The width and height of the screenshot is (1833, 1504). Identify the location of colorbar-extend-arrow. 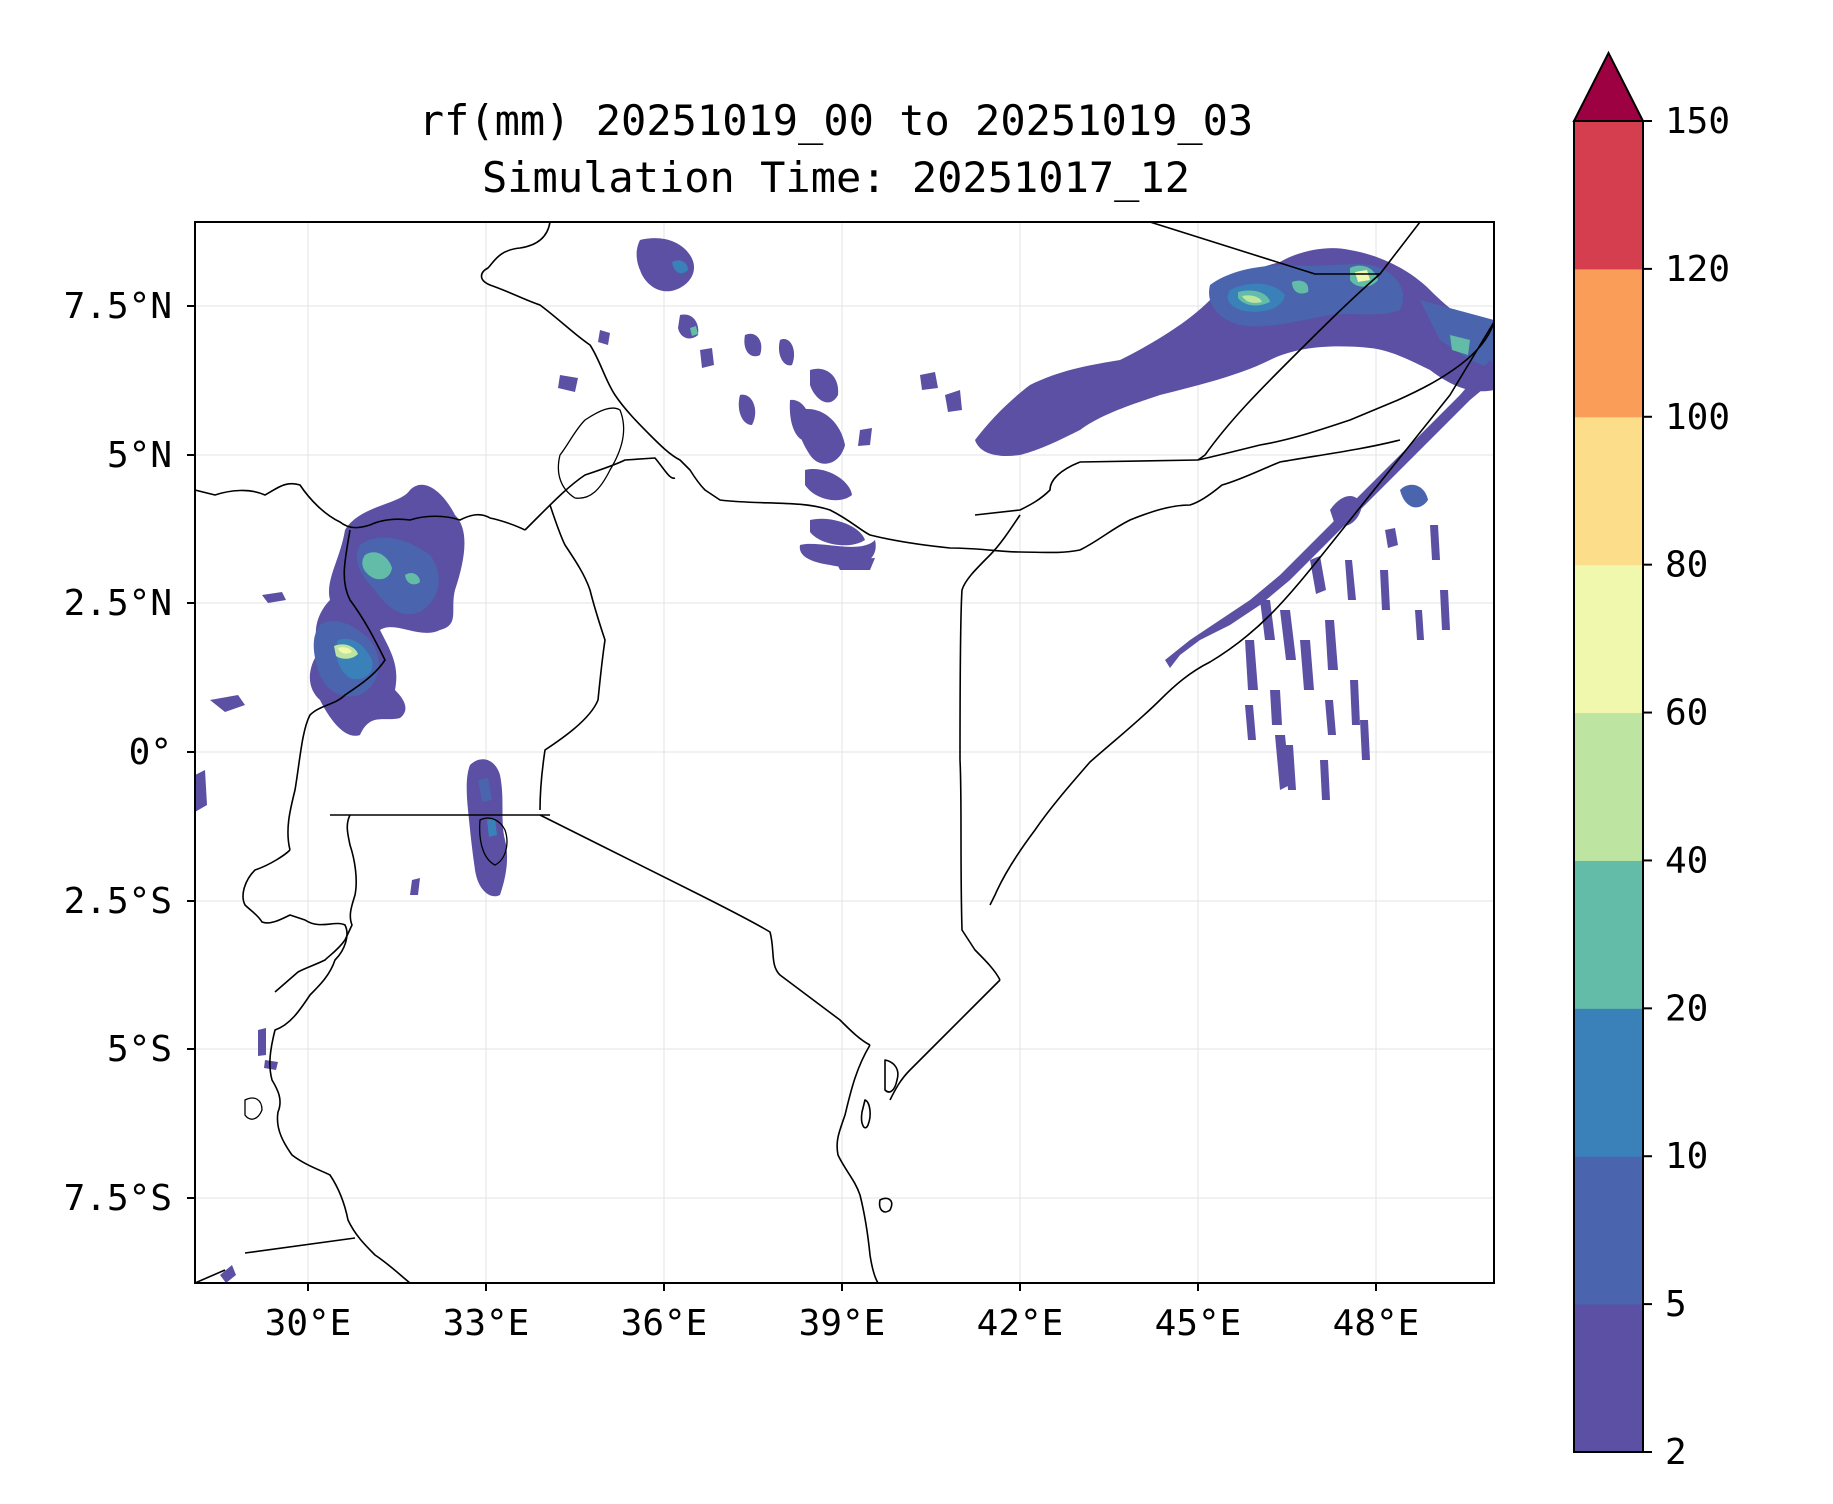
(1608, 86).